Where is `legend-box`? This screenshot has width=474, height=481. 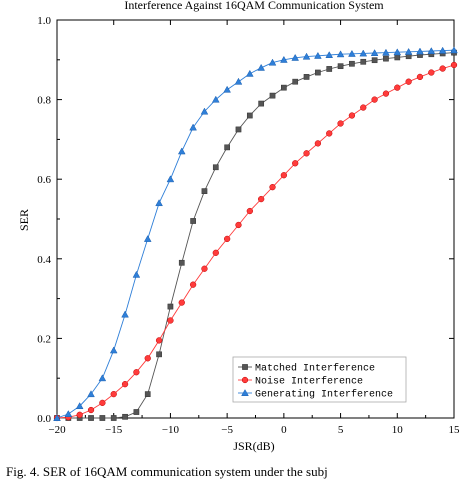
legend-box is located at coordinates (319, 379).